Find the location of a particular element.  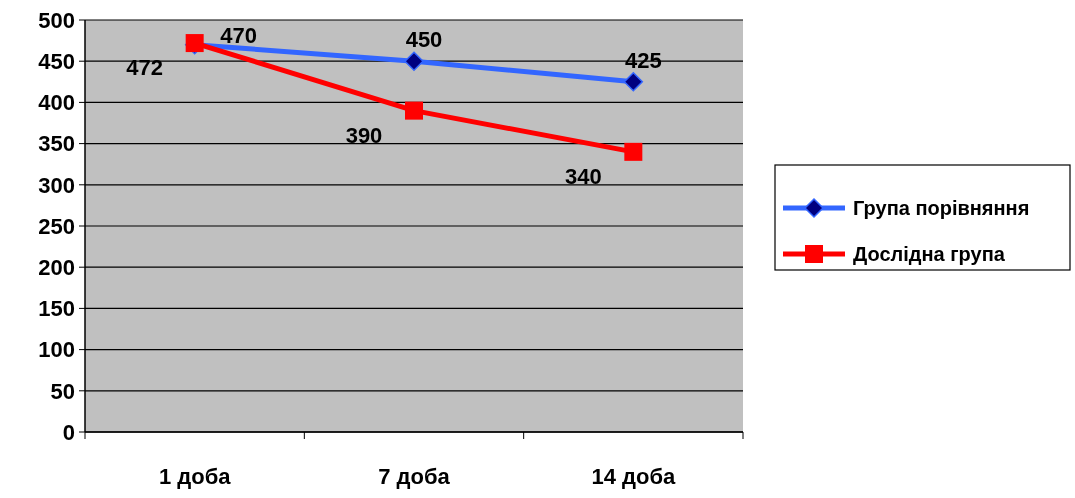

y-tick-label: 300 is located at coordinates (56, 185).